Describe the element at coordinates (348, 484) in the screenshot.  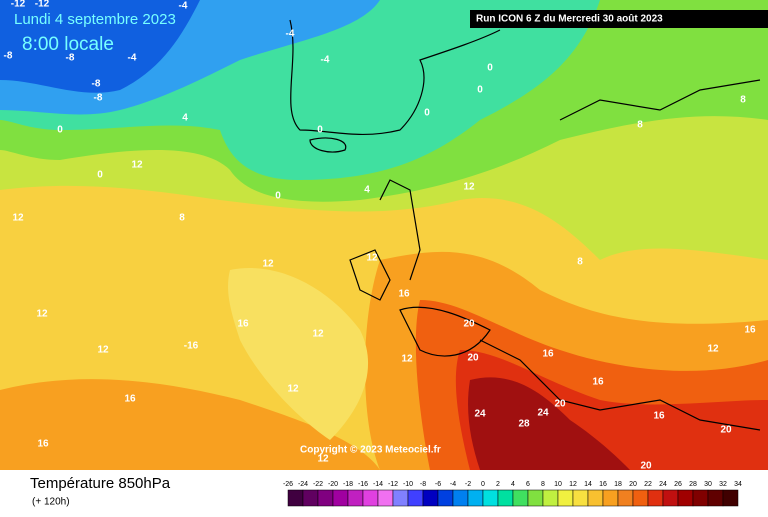
I see `legend-label: -18` at that location.